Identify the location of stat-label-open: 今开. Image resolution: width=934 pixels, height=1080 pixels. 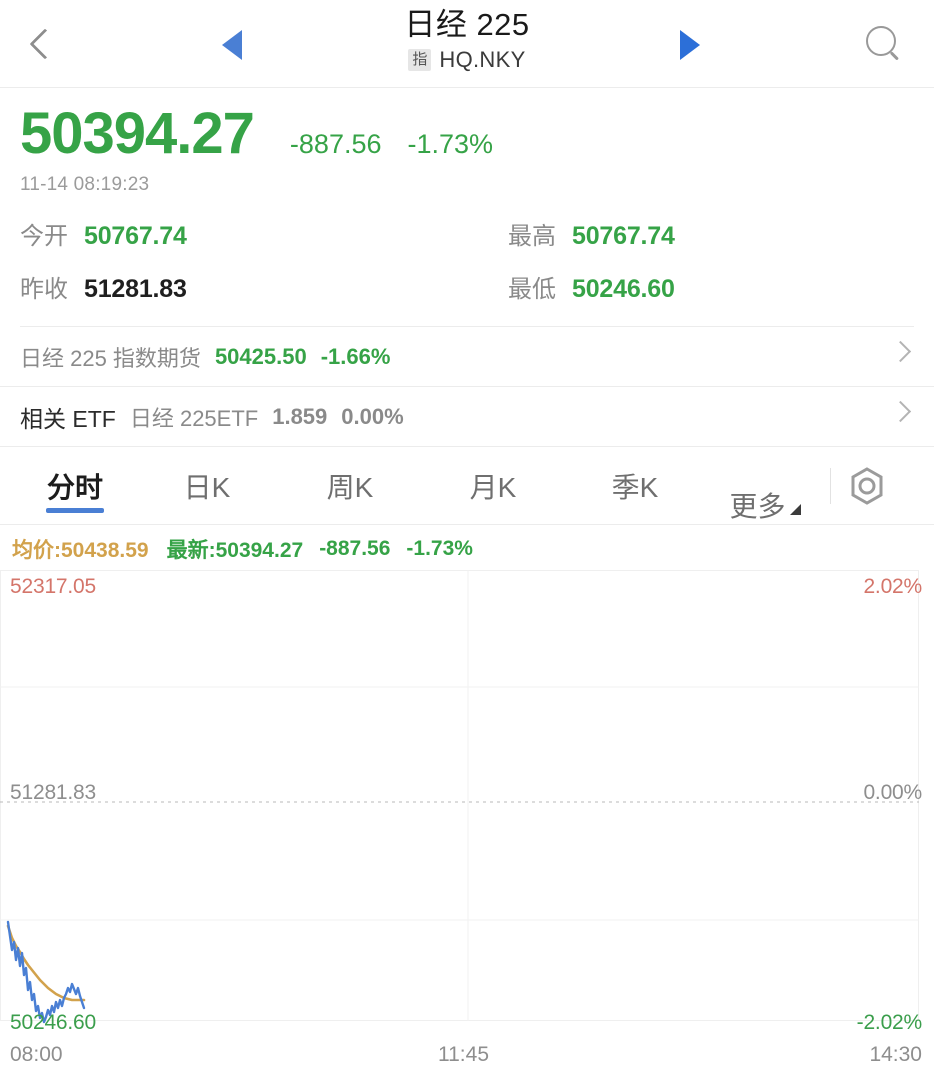
(44, 236).